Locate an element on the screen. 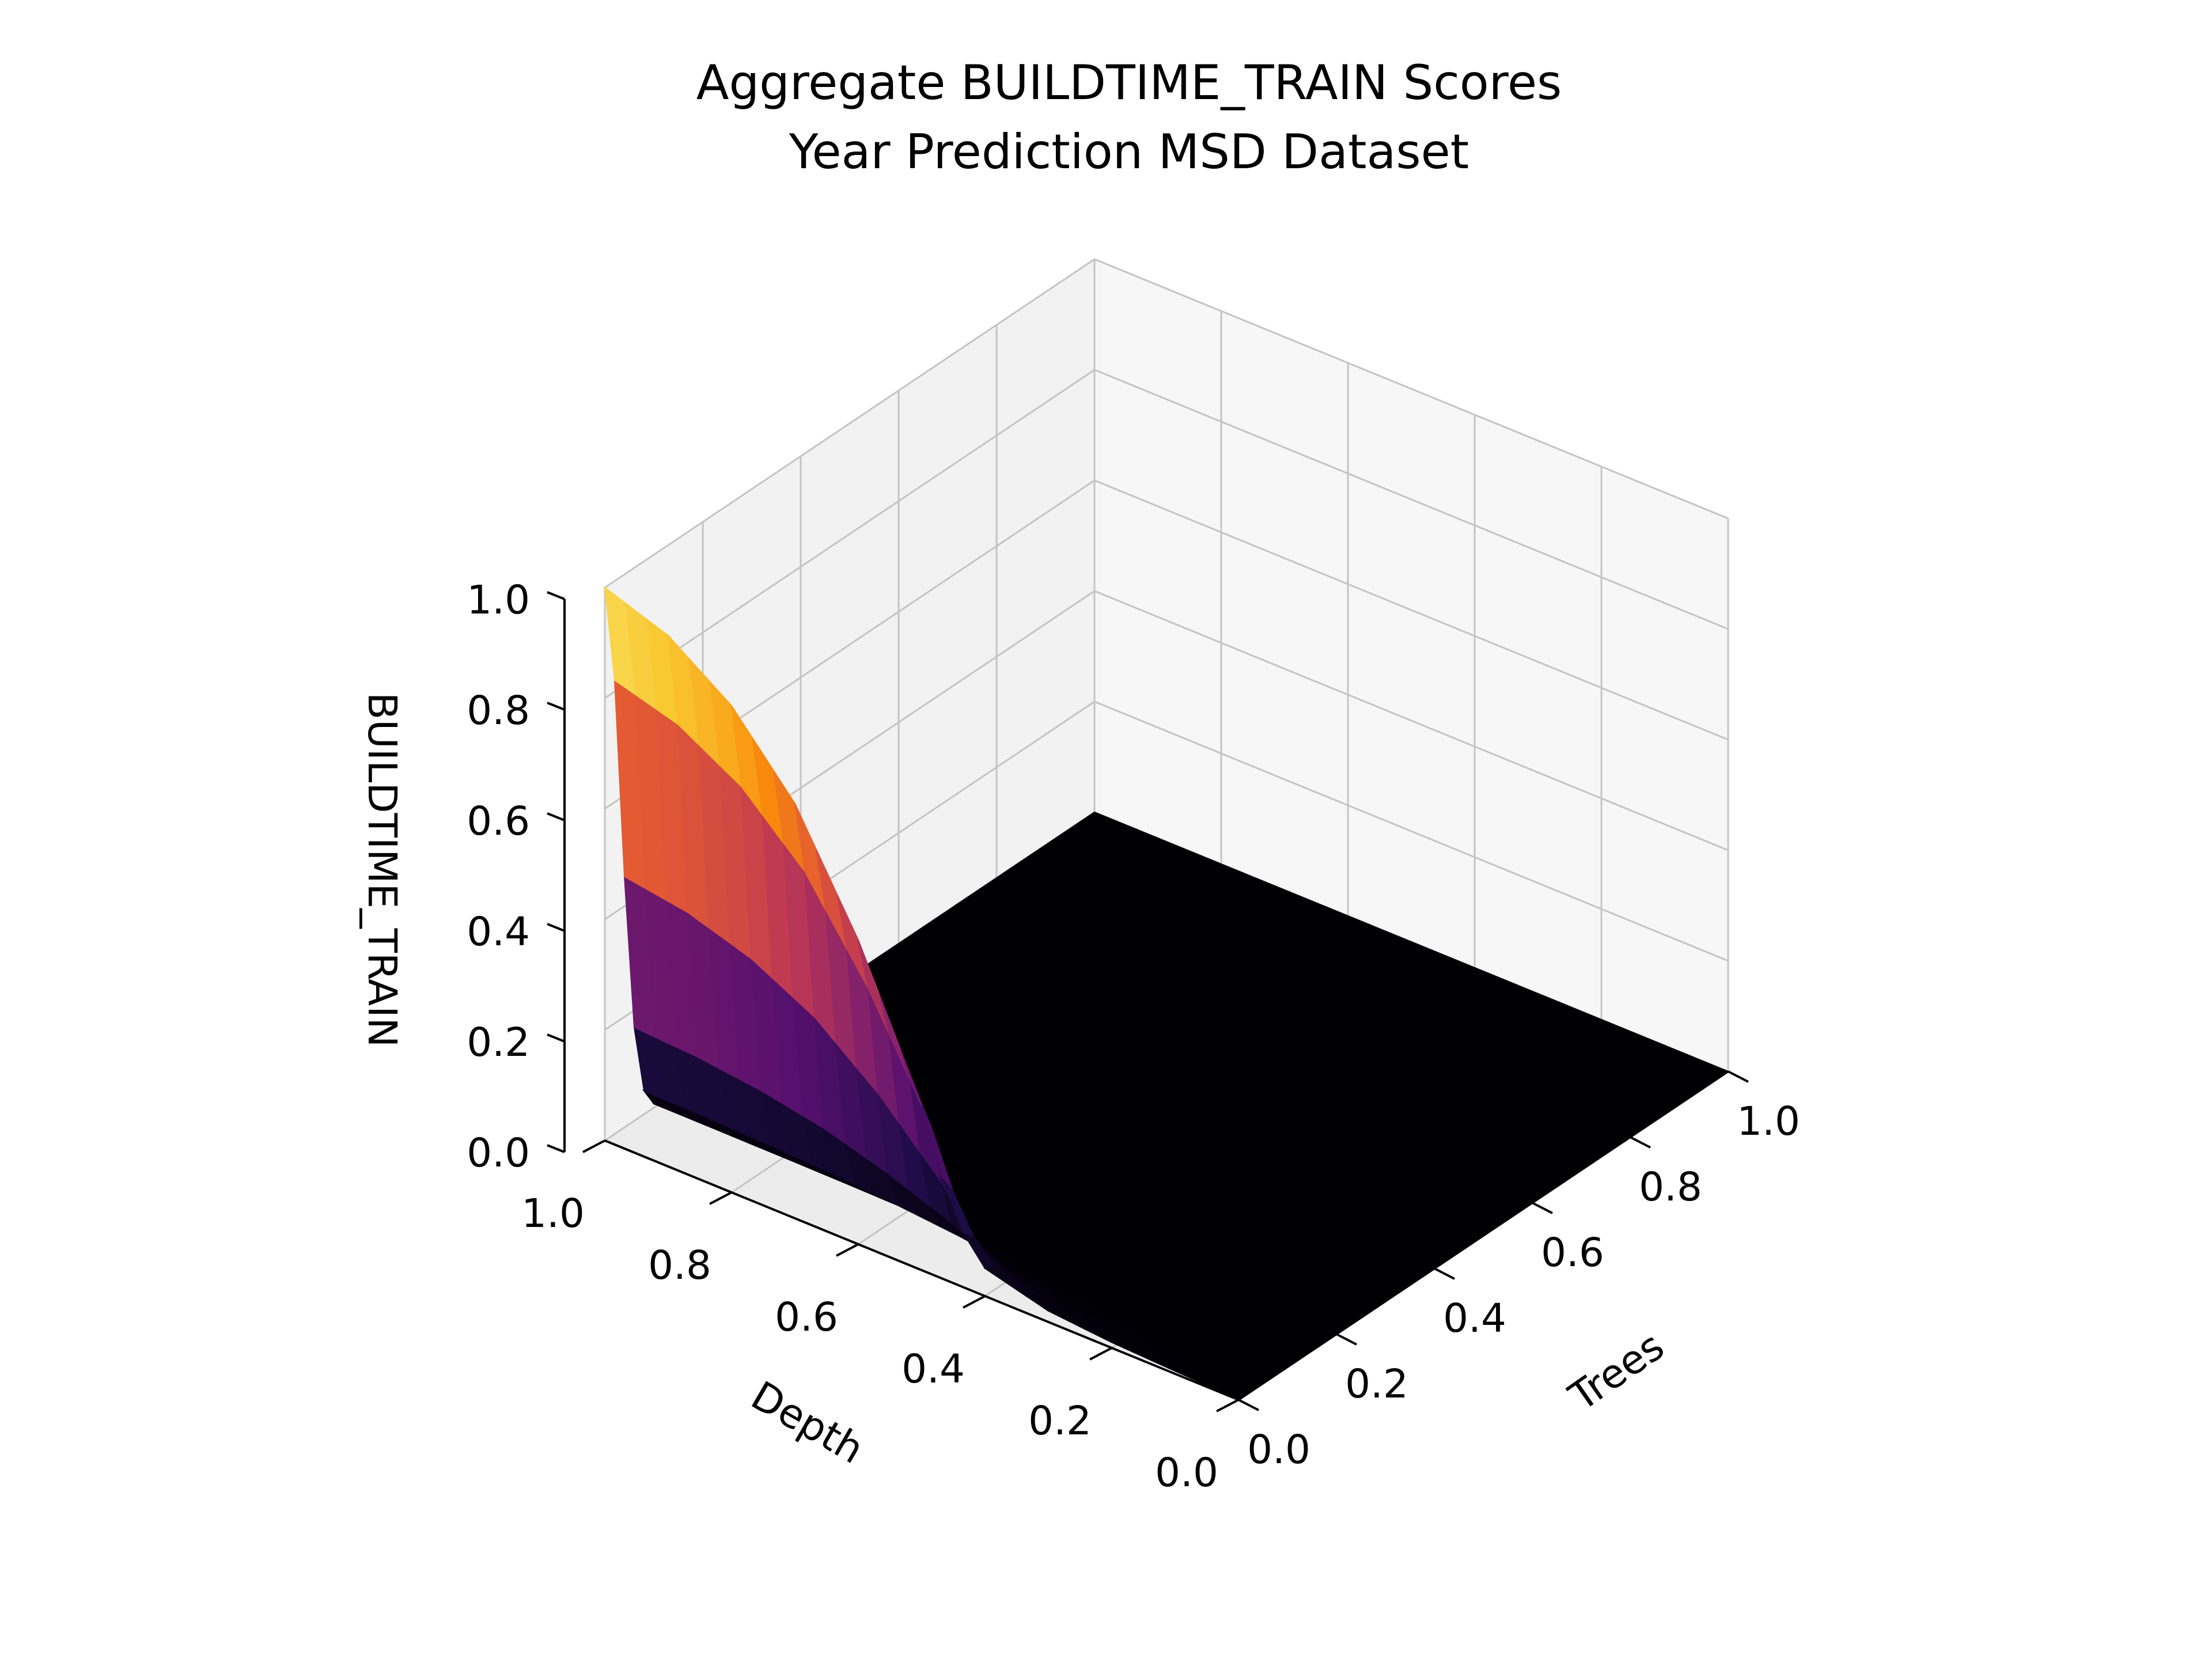 Image resolution: width=2212 pixels, height=1659 pixels. chart-title-line-1: Aggregate BUILDTIME_TRAIN Scores is located at coordinates (1129, 83).